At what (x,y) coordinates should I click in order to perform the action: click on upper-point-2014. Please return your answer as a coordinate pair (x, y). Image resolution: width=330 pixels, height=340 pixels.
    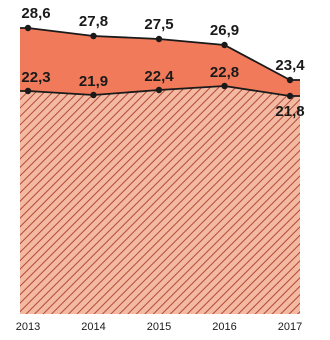
    Looking at the image, I should click on (93, 36).